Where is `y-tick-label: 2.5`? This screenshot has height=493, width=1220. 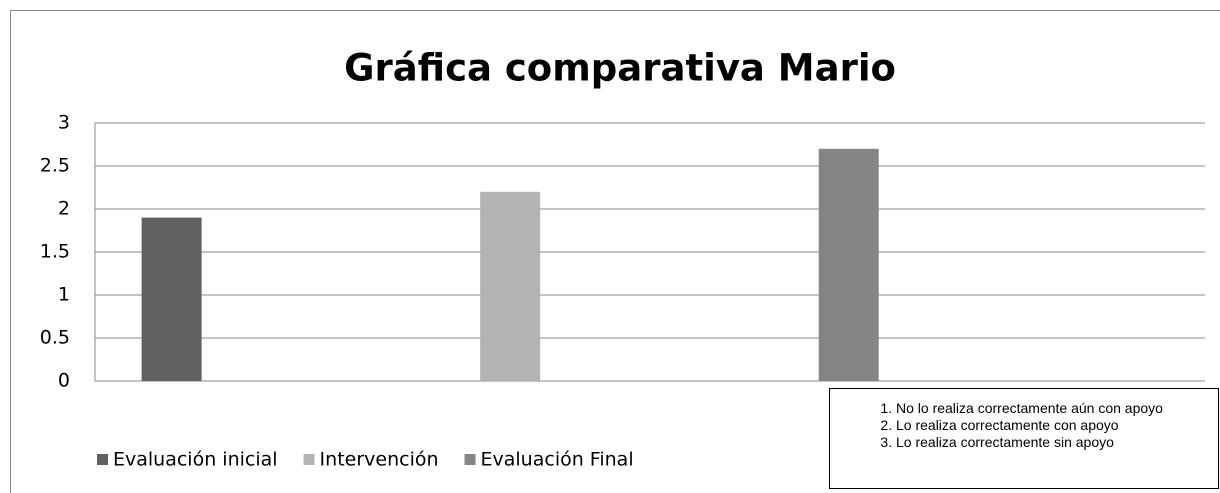
y-tick-label: 2.5 is located at coordinates (55, 166).